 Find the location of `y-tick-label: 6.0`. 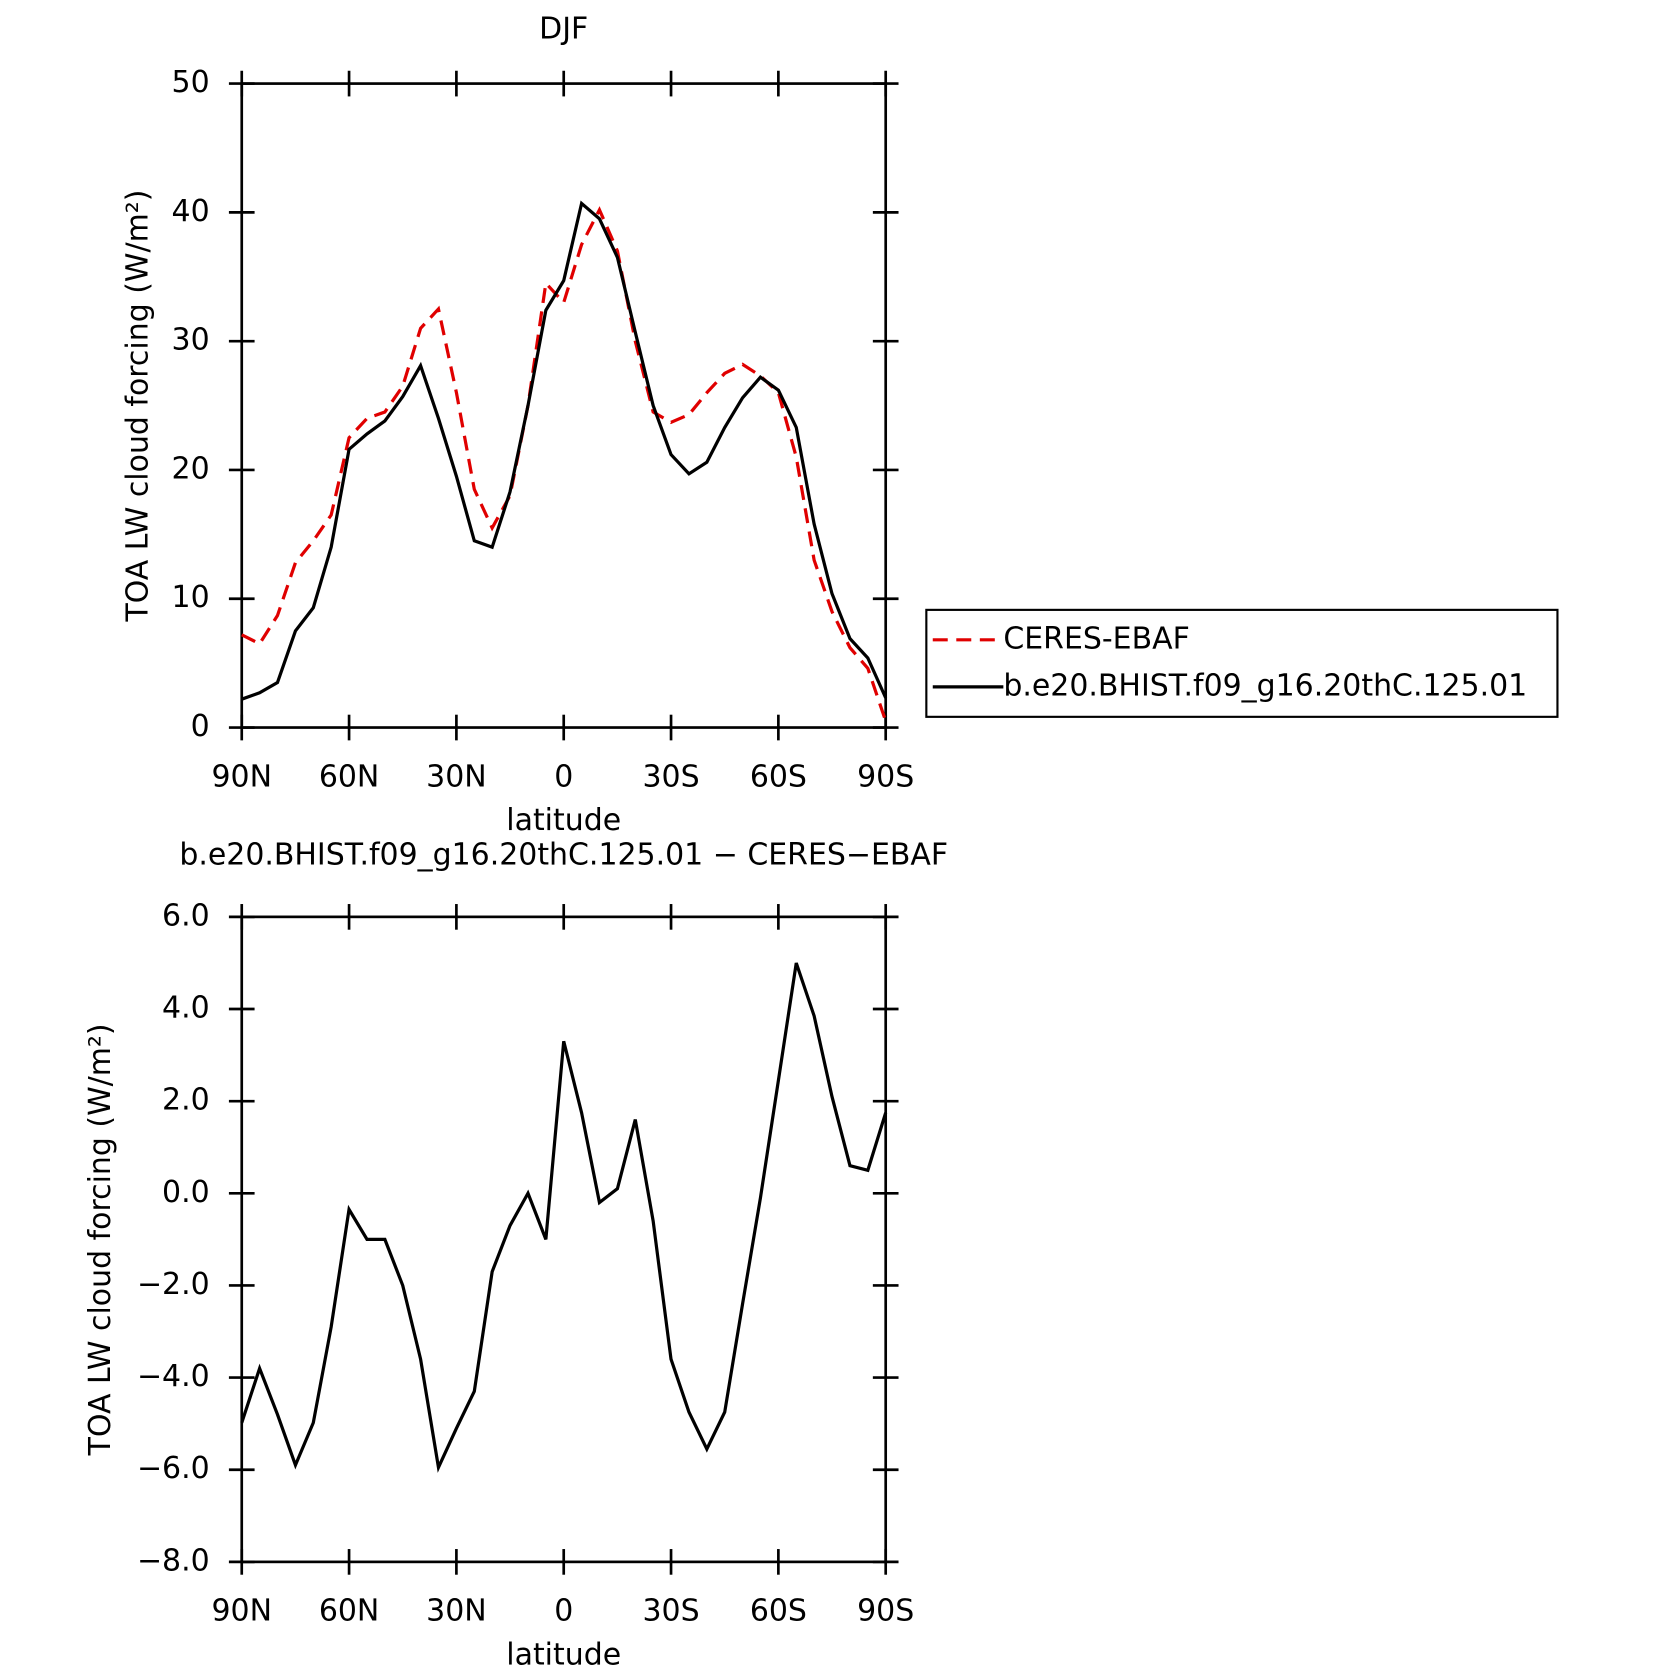

y-tick-label: 6.0 is located at coordinates (186, 915).